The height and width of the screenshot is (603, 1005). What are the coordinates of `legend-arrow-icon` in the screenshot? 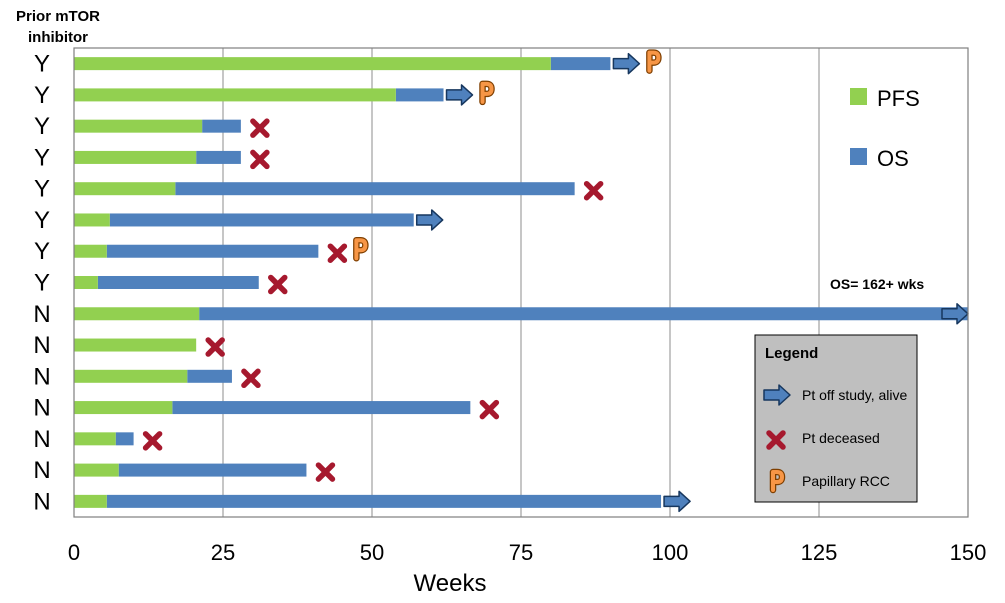 It's located at (777, 395).